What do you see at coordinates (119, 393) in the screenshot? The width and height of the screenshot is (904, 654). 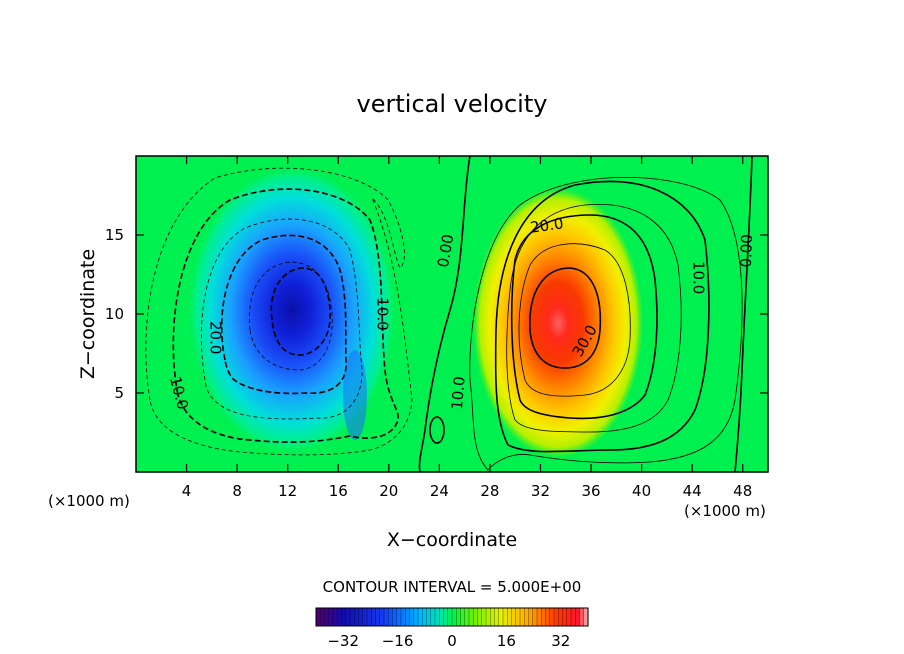 I see `y-tick-label-0: 5` at bounding box center [119, 393].